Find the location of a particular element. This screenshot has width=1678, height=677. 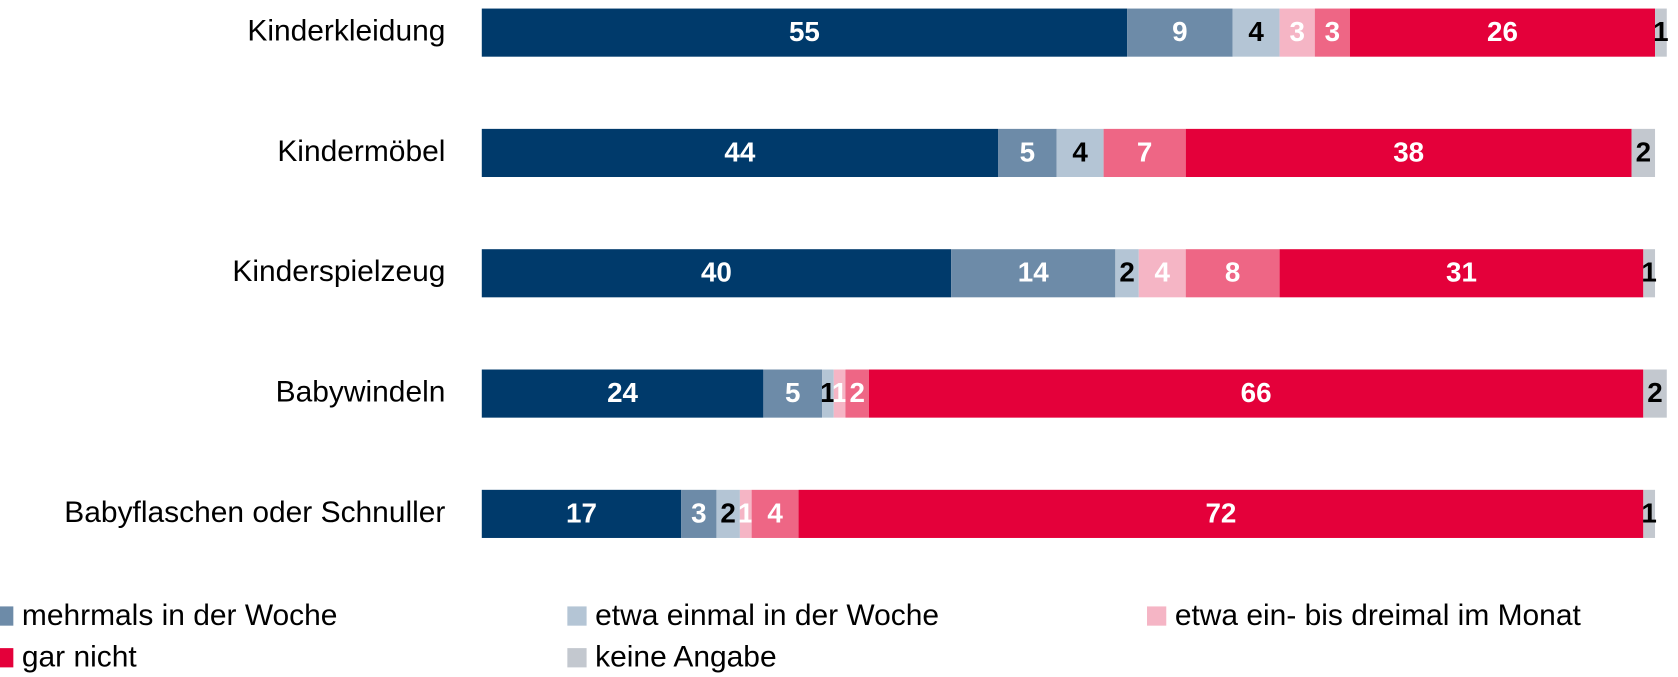

legend-label: keine Angabe is located at coordinates (685, 657).